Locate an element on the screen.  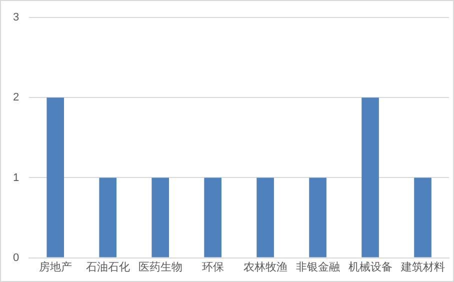
x-tick-label: 非银金融 is located at coordinates (318, 267).